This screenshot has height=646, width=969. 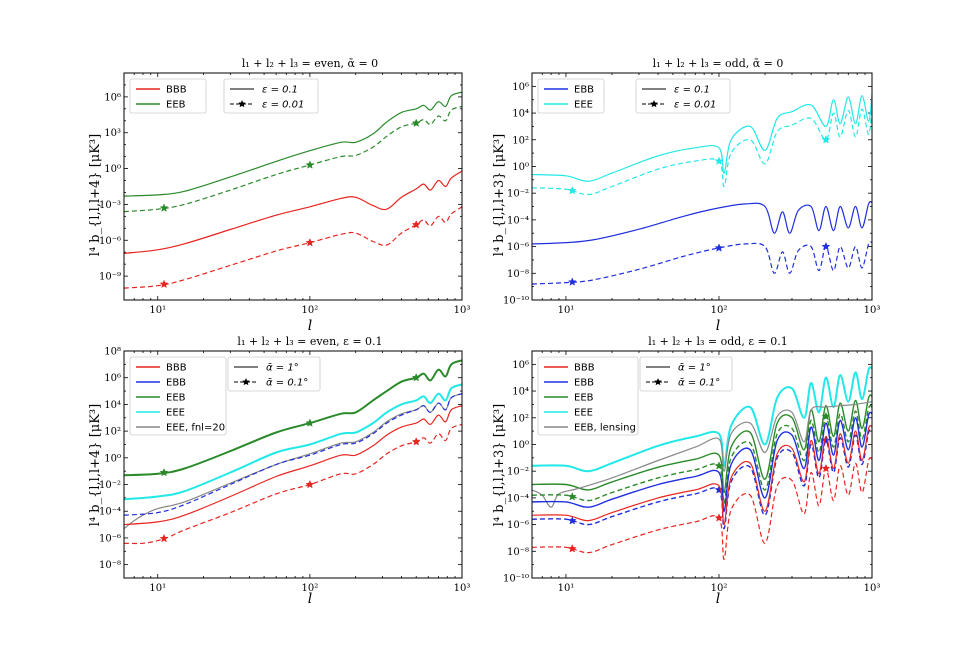 What do you see at coordinates (95, 195) in the screenshot?
I see `y-axis-label: l⁴ b_{l,l,l+4} [μK³]` at bounding box center [95, 195].